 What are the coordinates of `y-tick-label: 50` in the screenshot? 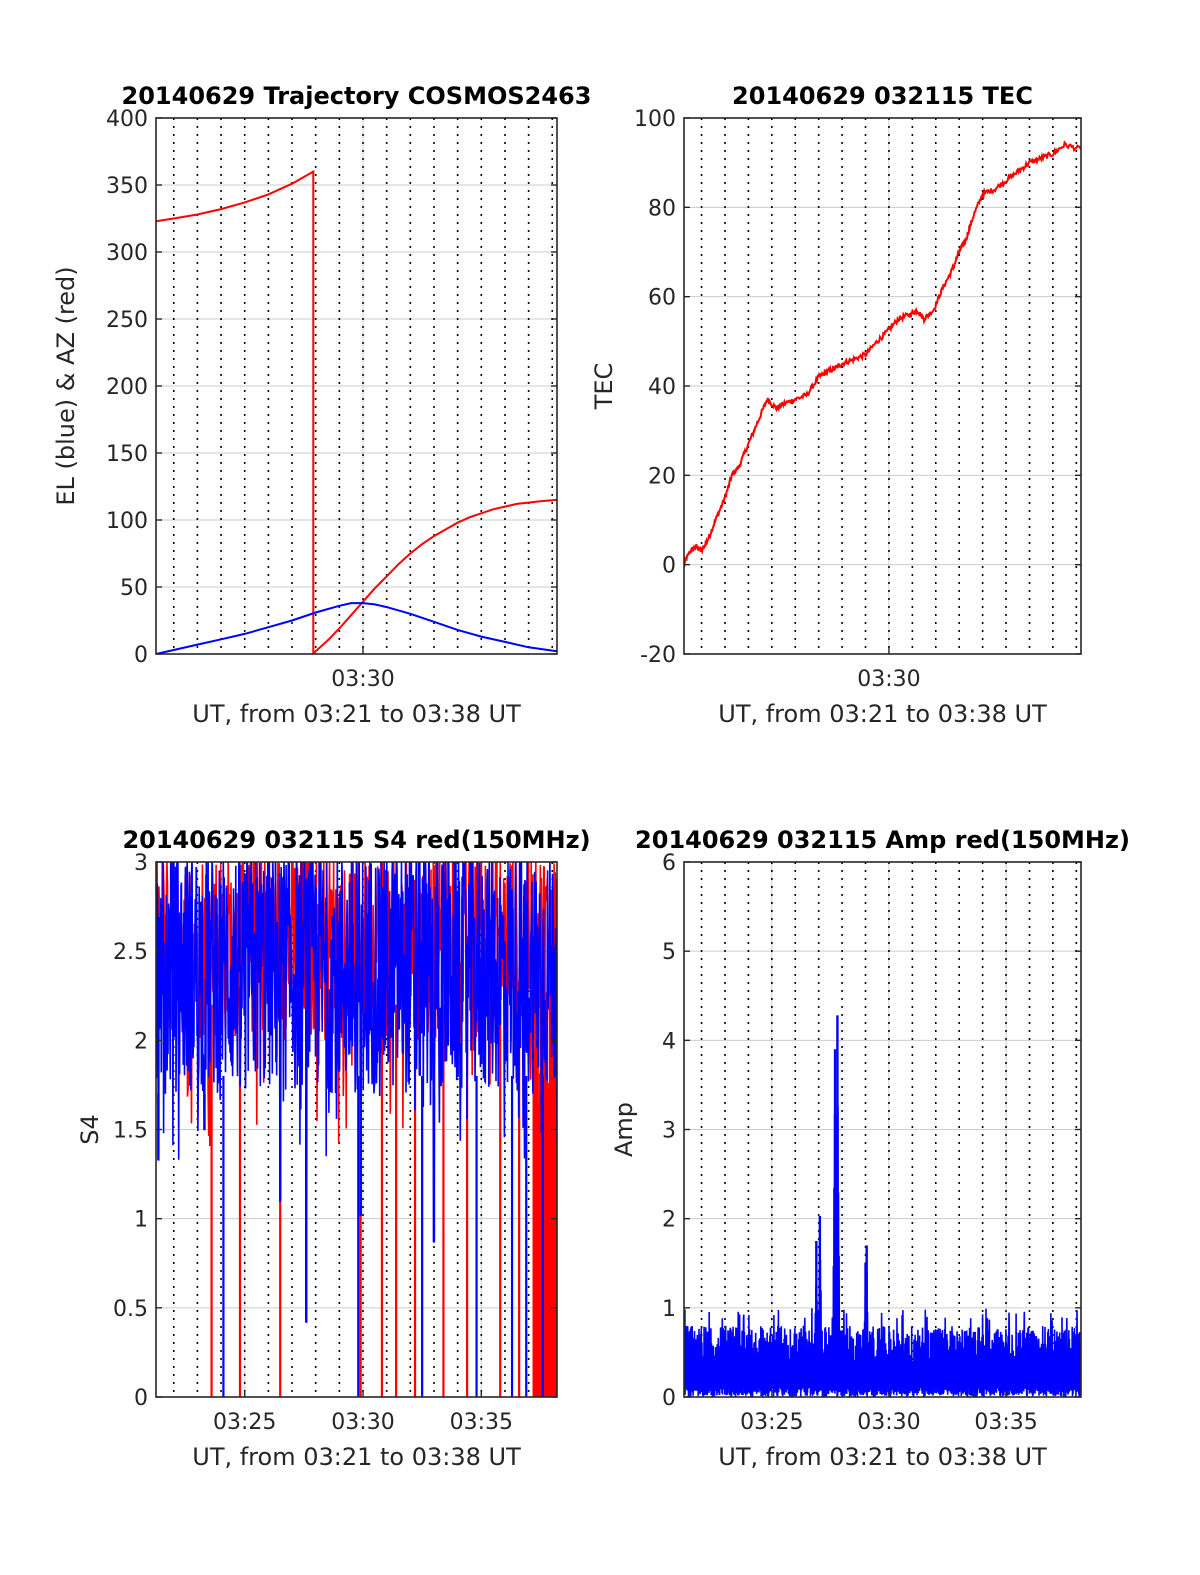 It's located at (134, 588).